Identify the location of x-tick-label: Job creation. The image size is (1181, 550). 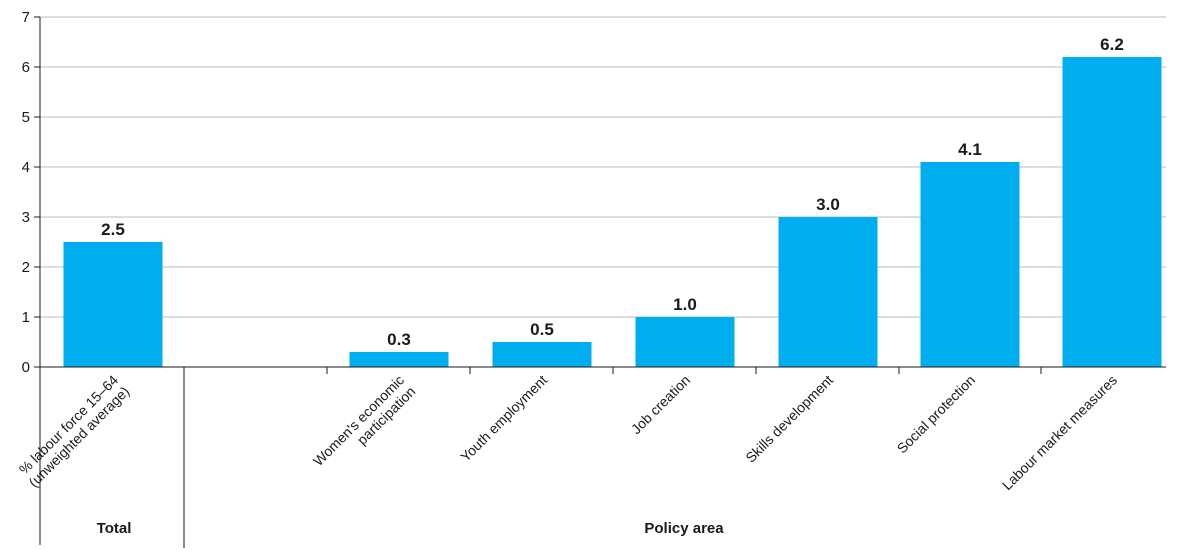
(660, 404).